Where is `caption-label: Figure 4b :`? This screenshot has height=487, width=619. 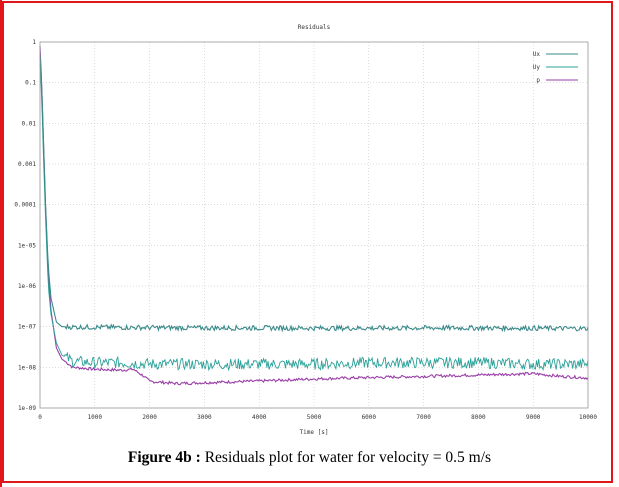 caption-label: Figure 4b : is located at coordinates (164, 457).